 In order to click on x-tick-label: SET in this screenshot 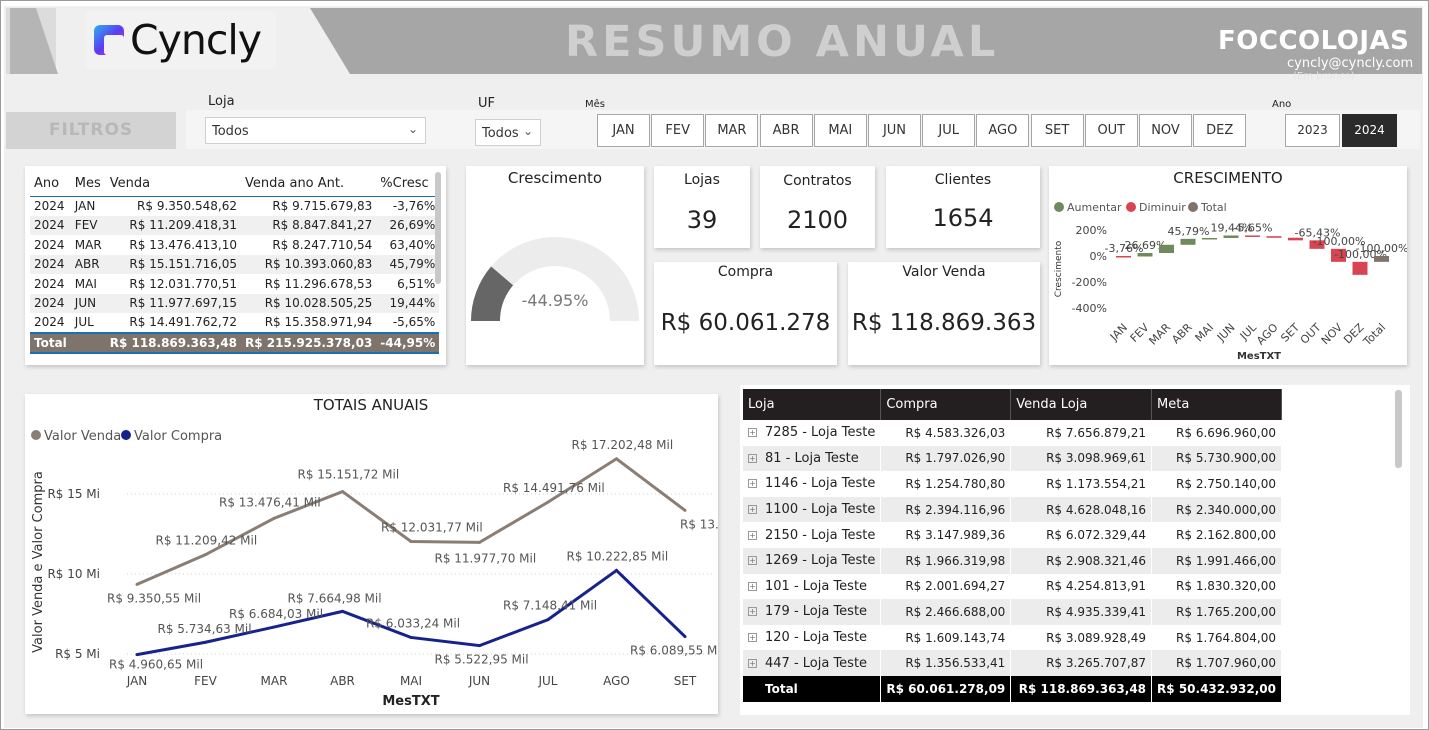, I will do `click(685, 681)`.